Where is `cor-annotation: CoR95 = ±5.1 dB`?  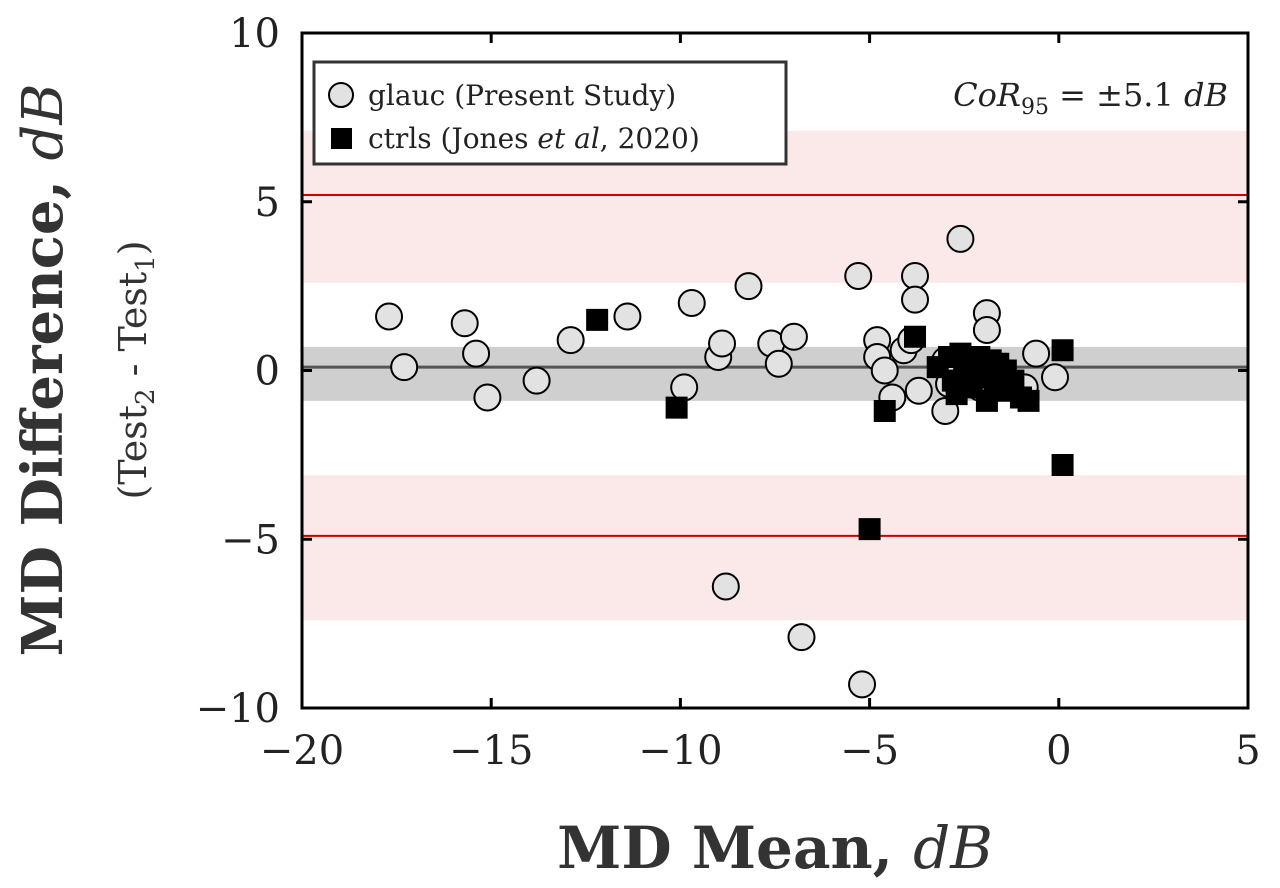
cor-annotation: CoR95 = ±5.1 dB is located at coordinates (1090, 98).